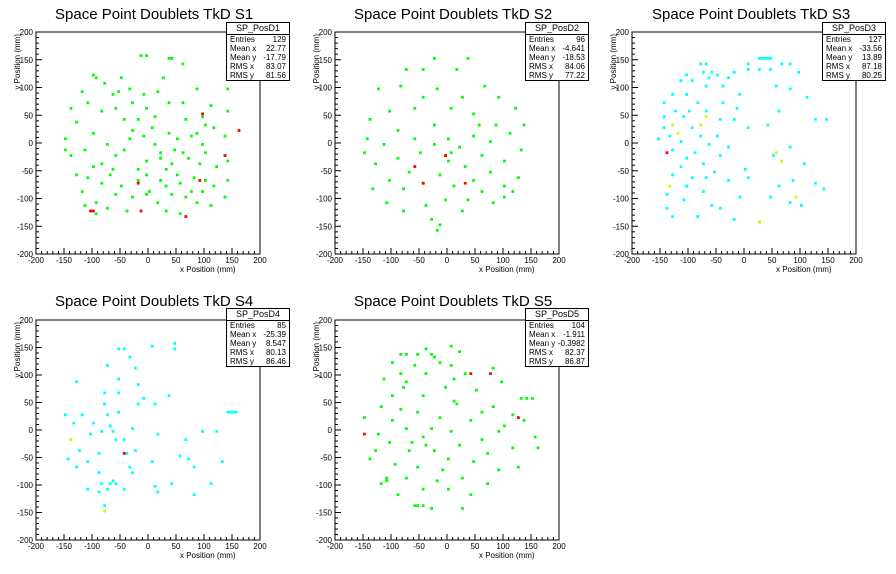  What do you see at coordinates (242, 352) in the screenshot?
I see `stats-key: RMS x` at bounding box center [242, 352].